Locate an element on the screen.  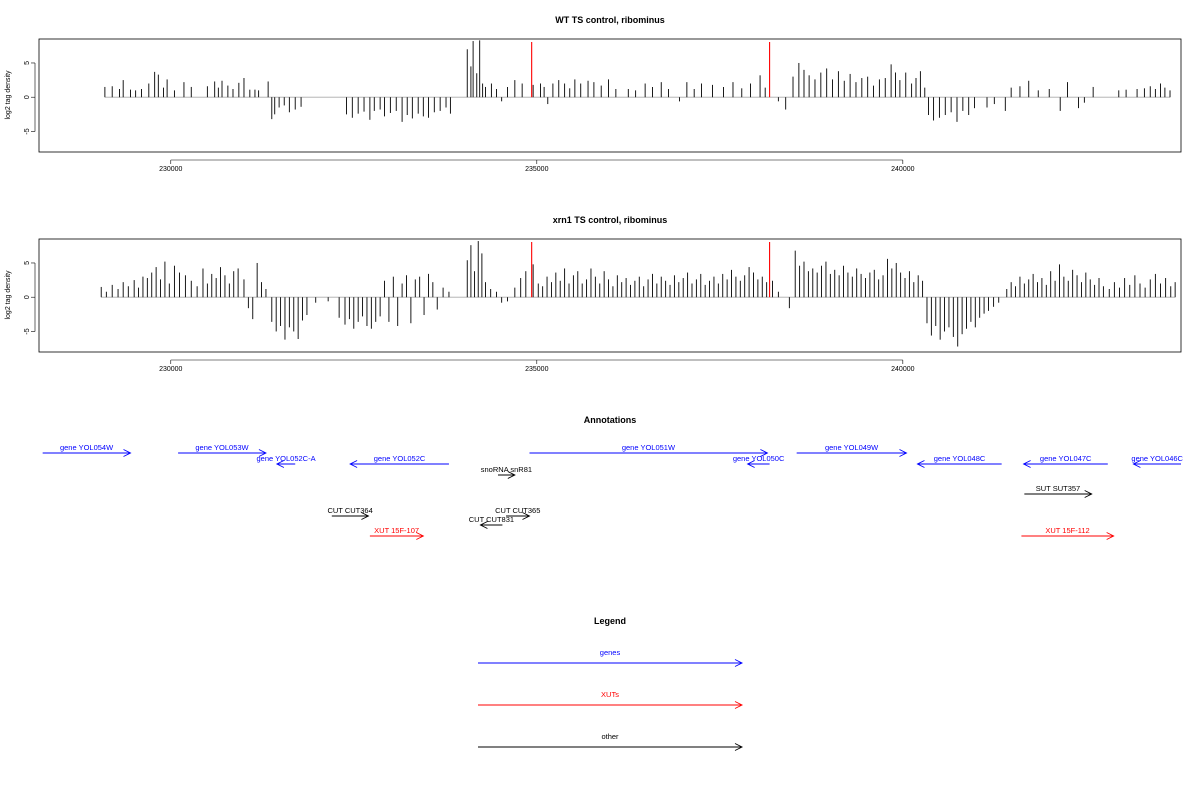
feature-label: SUT SUT357 is located at coordinates (1058, 488).